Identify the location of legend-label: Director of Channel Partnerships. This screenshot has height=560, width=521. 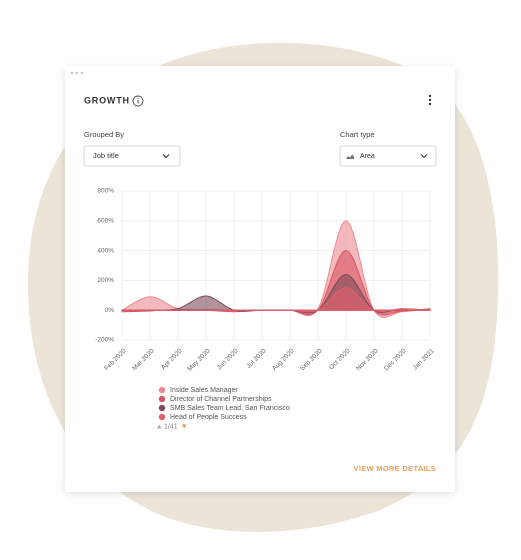
(221, 399).